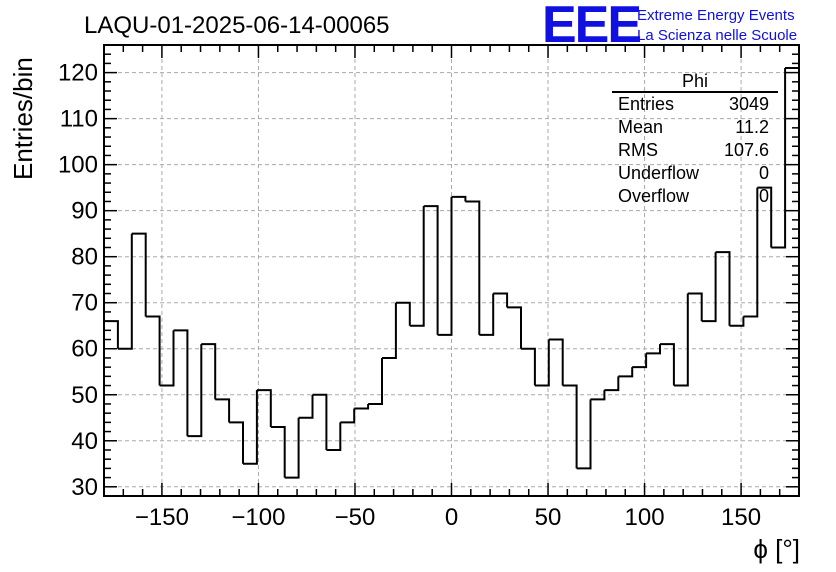 This screenshot has height=572, width=836. Describe the element at coordinates (84, 395) in the screenshot. I see `y-tick-label: 50` at that location.